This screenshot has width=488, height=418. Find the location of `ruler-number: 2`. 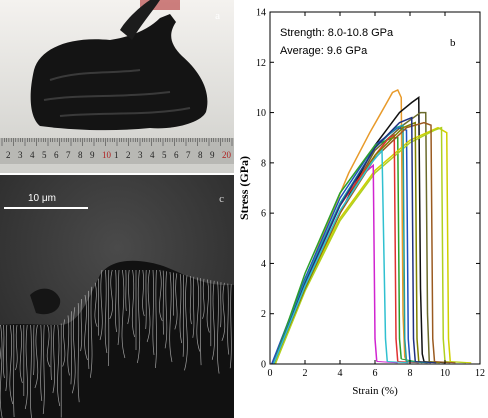

ruler-number: 2 is located at coordinates (128, 155).